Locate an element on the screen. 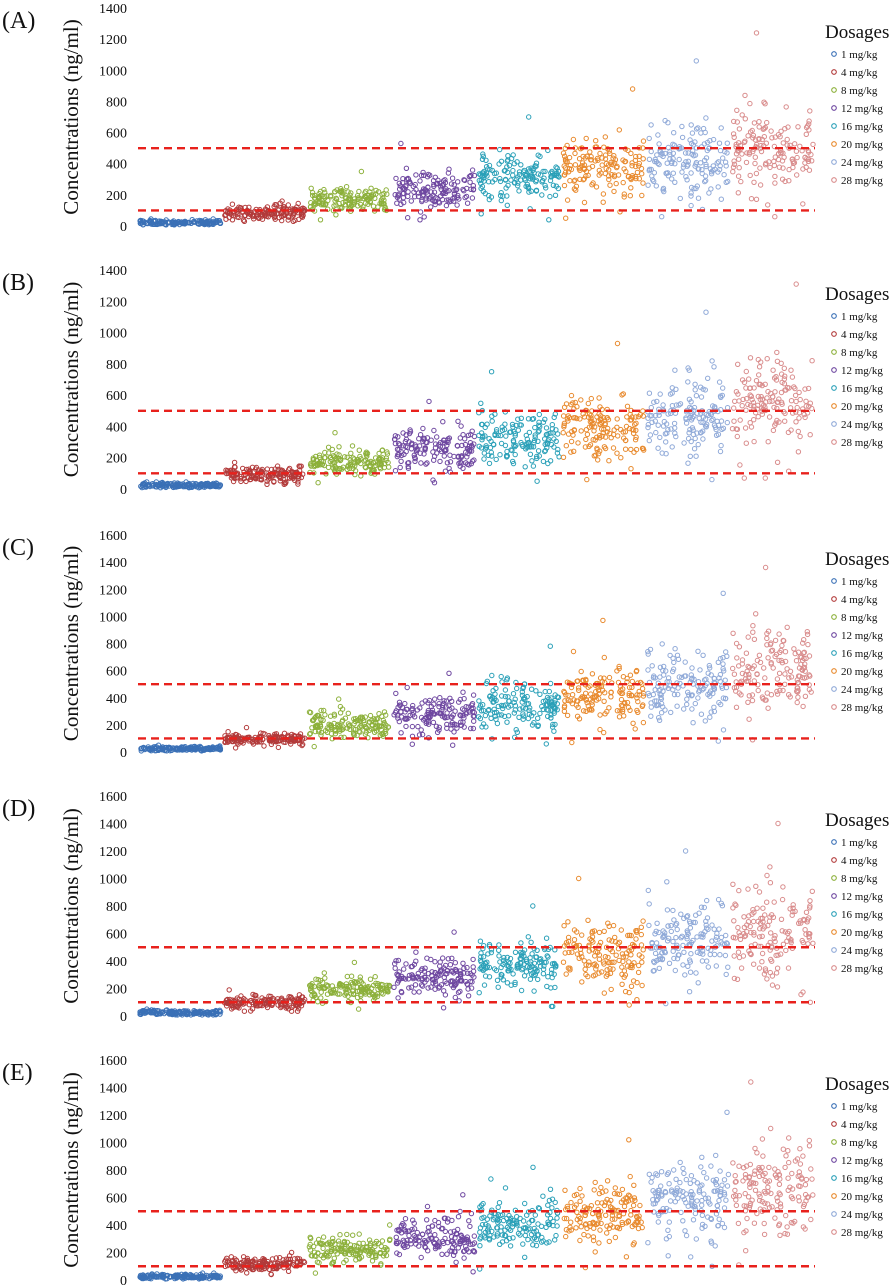 This screenshot has height=1287, width=892. panel-label: (E) is located at coordinates (17, 1073).